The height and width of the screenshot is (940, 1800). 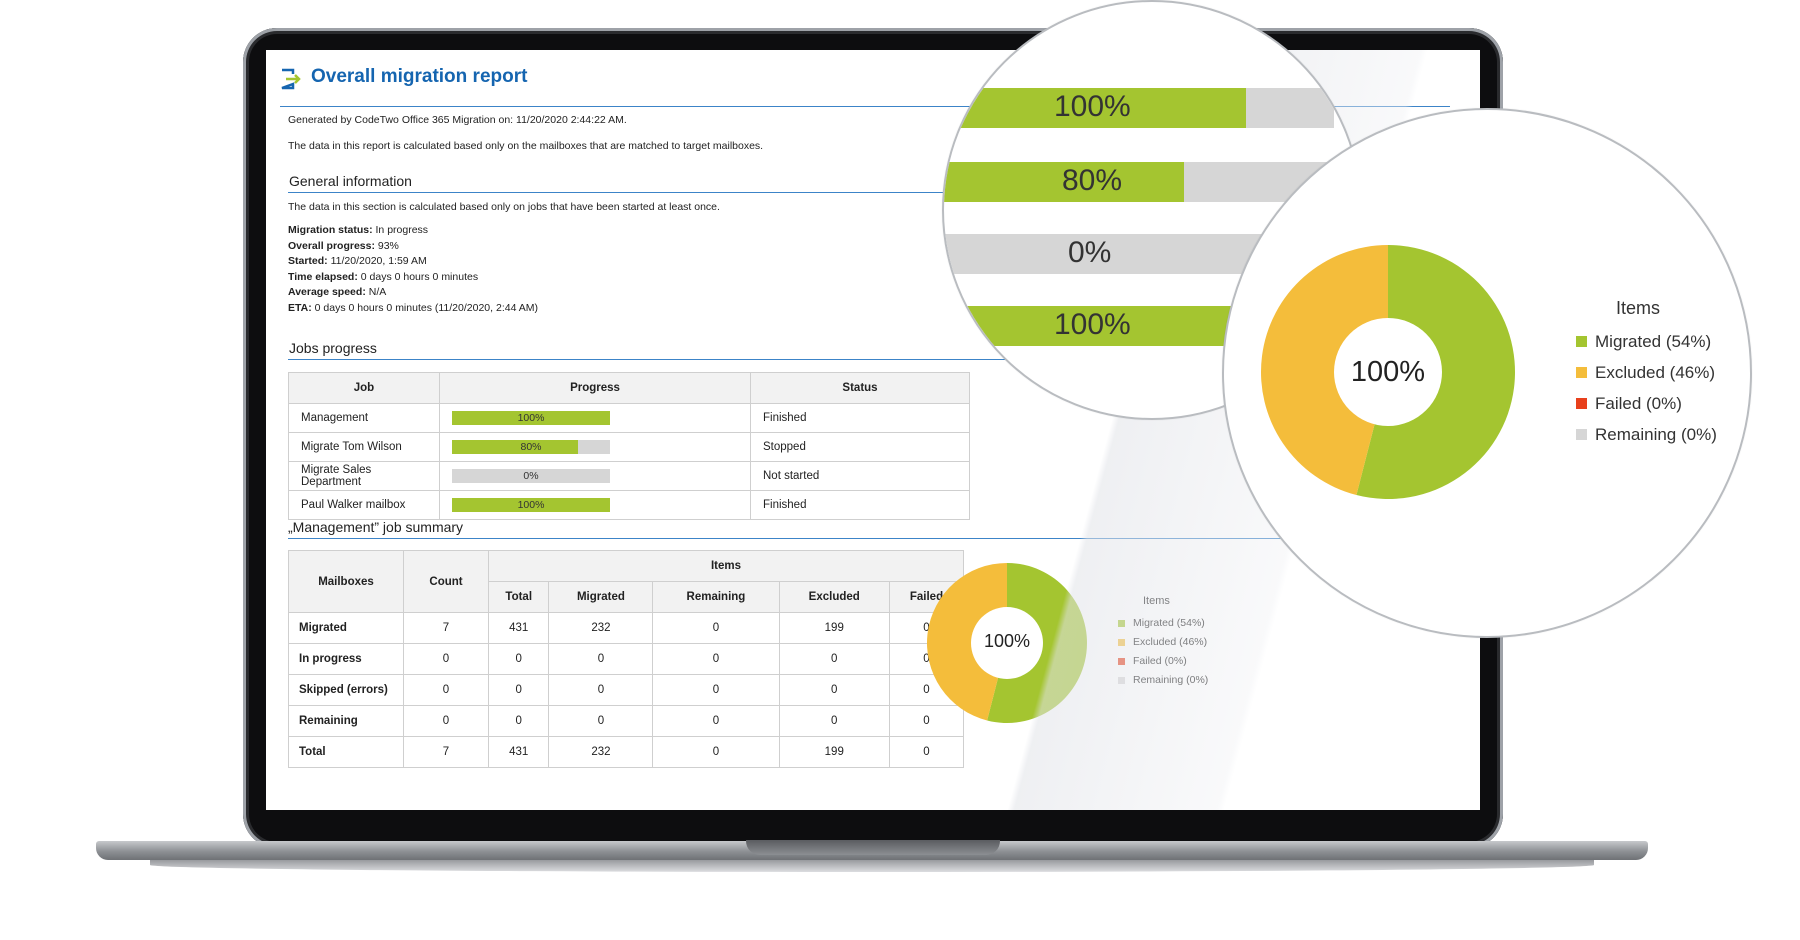 I want to click on table-row: In progress 0 0 0 0 0 0, so click(x=626, y=659).